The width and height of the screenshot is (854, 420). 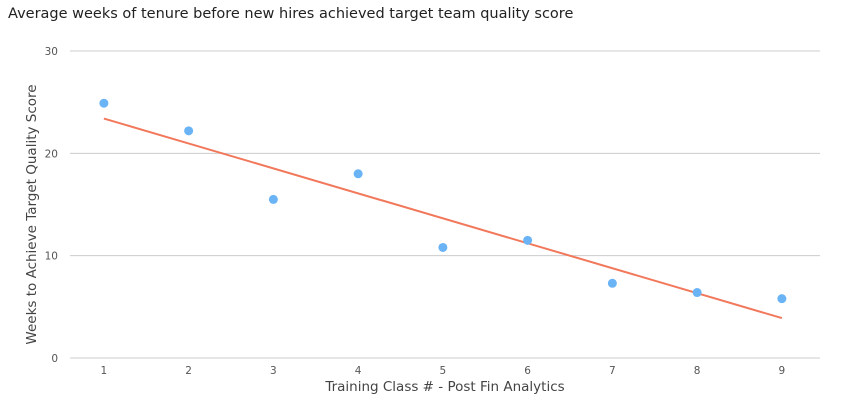 What do you see at coordinates (527, 371) in the screenshot?
I see `x-tick-label: 6` at bounding box center [527, 371].